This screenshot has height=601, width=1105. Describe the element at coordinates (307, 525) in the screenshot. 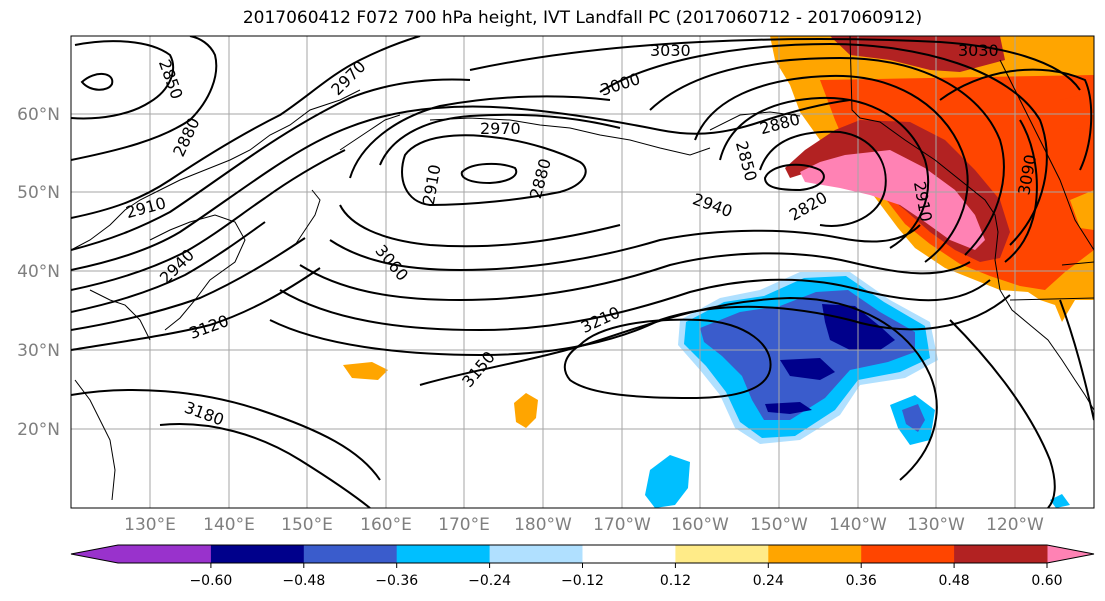

I see `lon-label: 150°E` at that location.